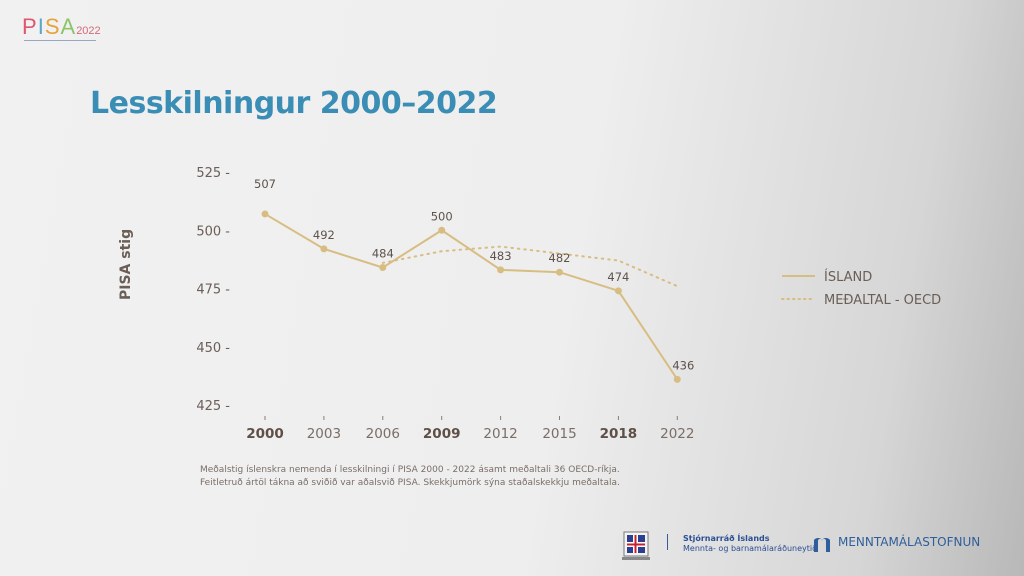 The image size is (1024, 576). I want to click on series-line-oecd, so click(530, 266).